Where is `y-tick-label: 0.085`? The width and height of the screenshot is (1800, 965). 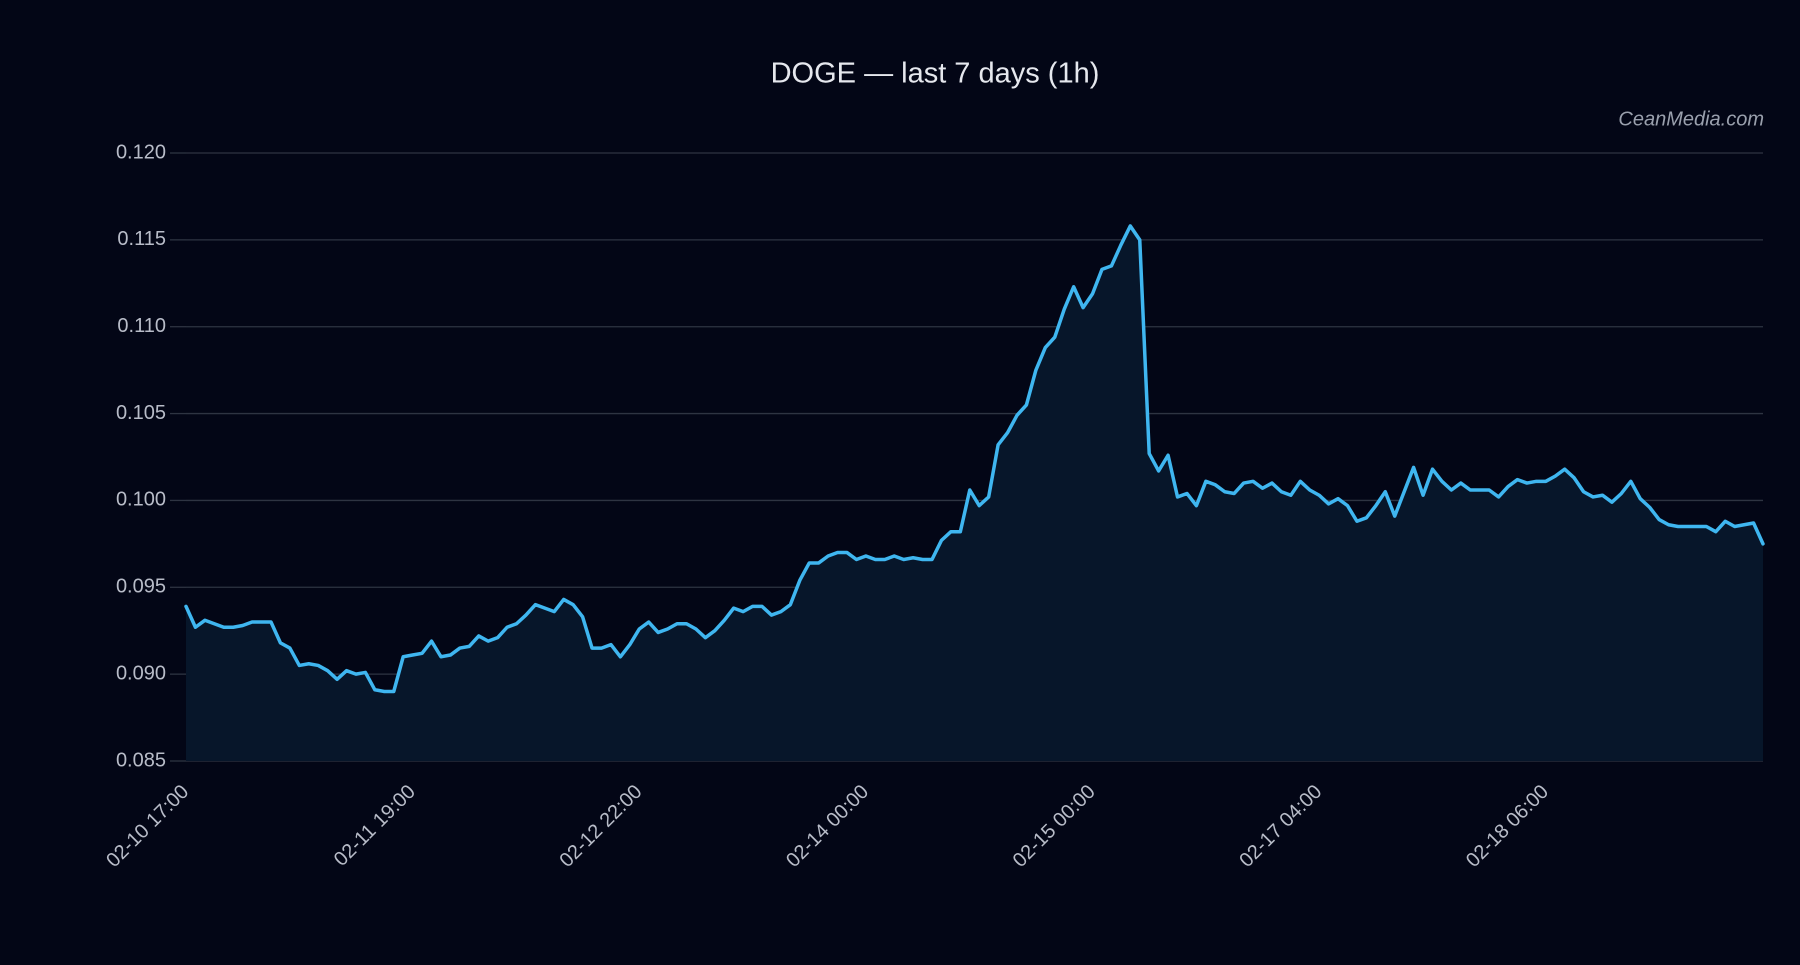
y-tick-label: 0.085 is located at coordinates (141, 760).